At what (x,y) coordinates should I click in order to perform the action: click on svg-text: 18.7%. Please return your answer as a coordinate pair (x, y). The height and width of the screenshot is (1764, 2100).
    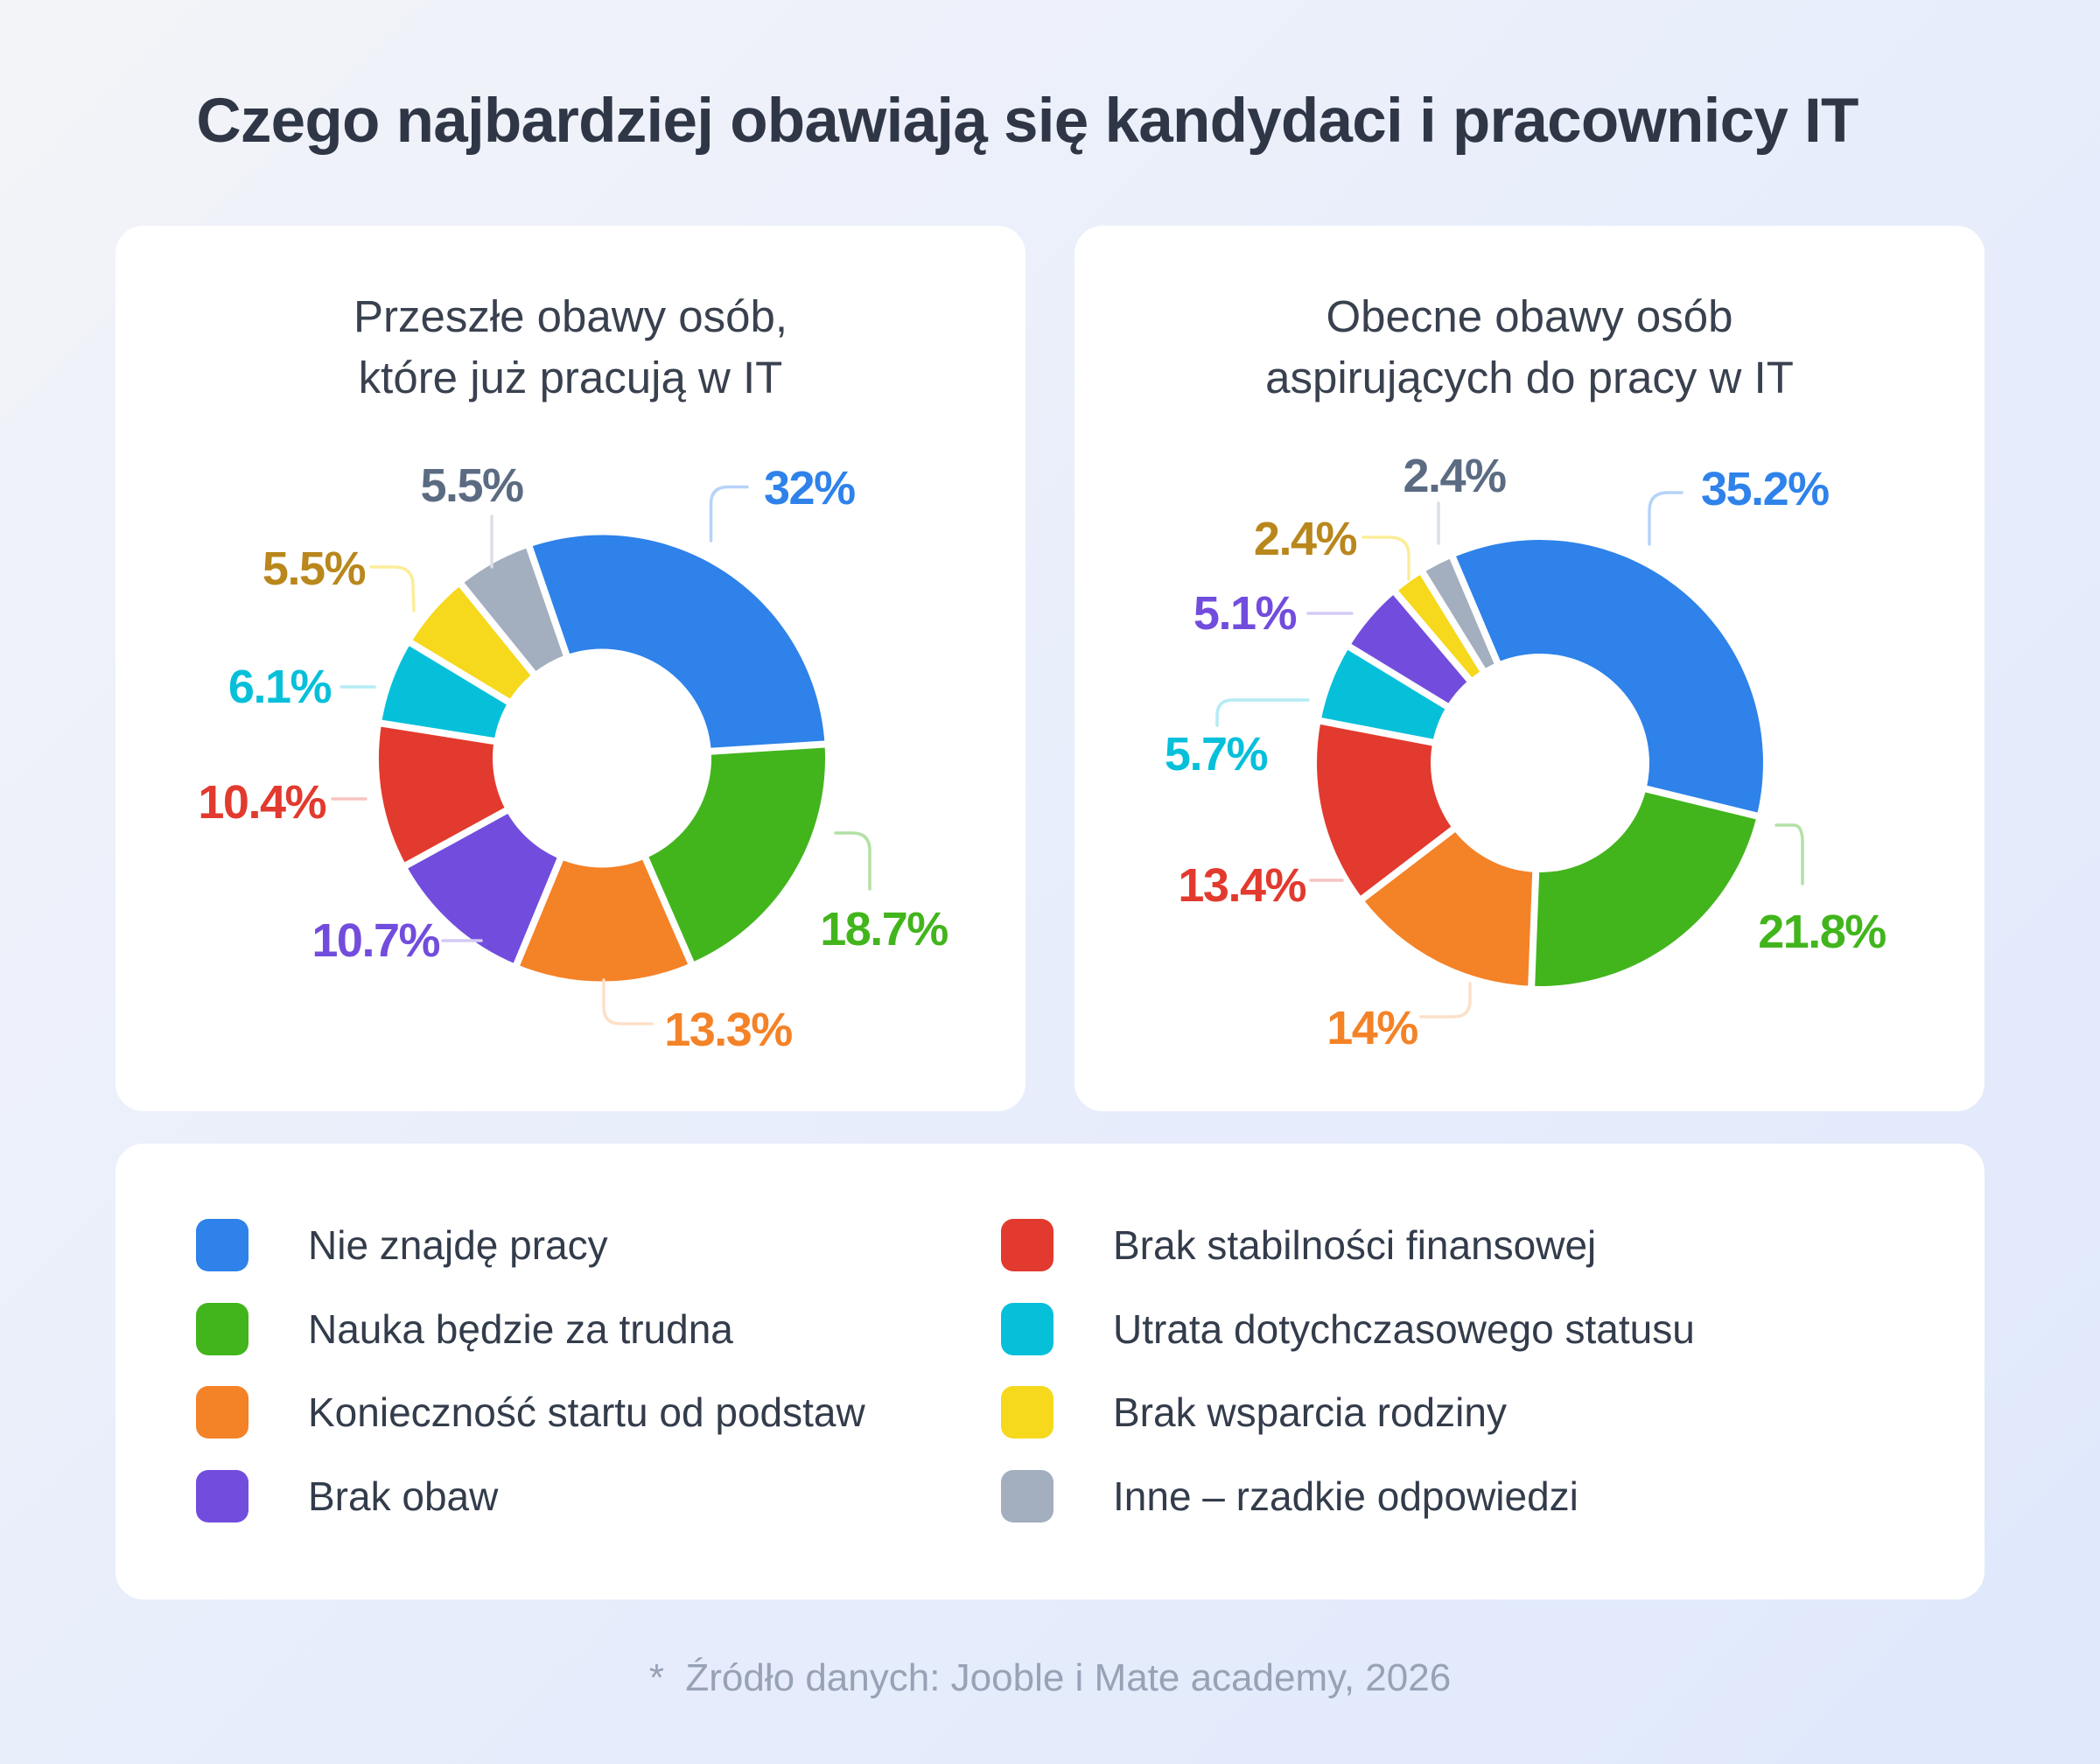
    Looking at the image, I should click on (884, 929).